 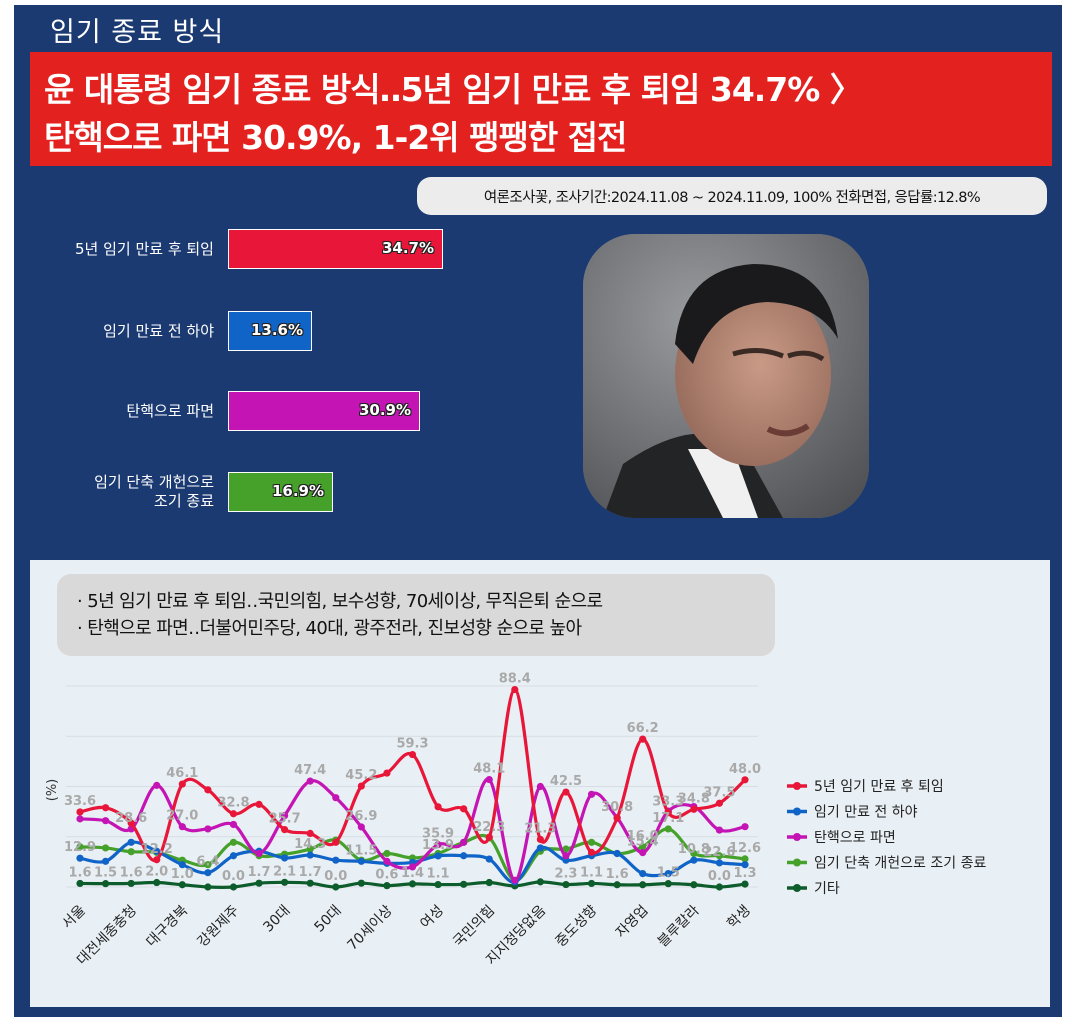 What do you see at coordinates (489, 827) in the screenshot?
I see `data-label: 22.3` at bounding box center [489, 827].